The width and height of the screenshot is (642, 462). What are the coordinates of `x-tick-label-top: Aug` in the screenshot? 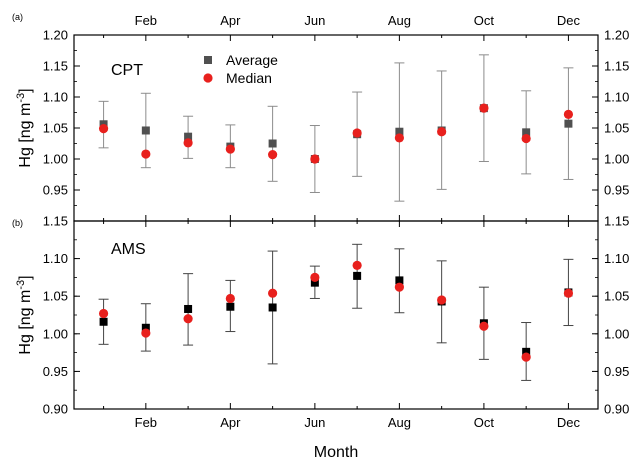 It's located at (399, 20).